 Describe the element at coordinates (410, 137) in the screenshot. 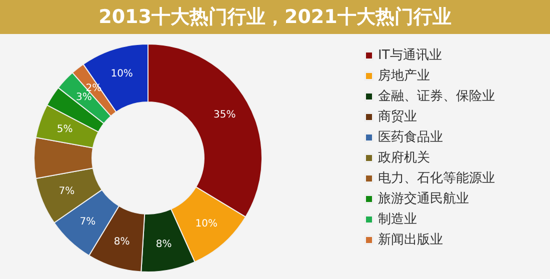

I see `legend-label: 医药食品业` at that location.